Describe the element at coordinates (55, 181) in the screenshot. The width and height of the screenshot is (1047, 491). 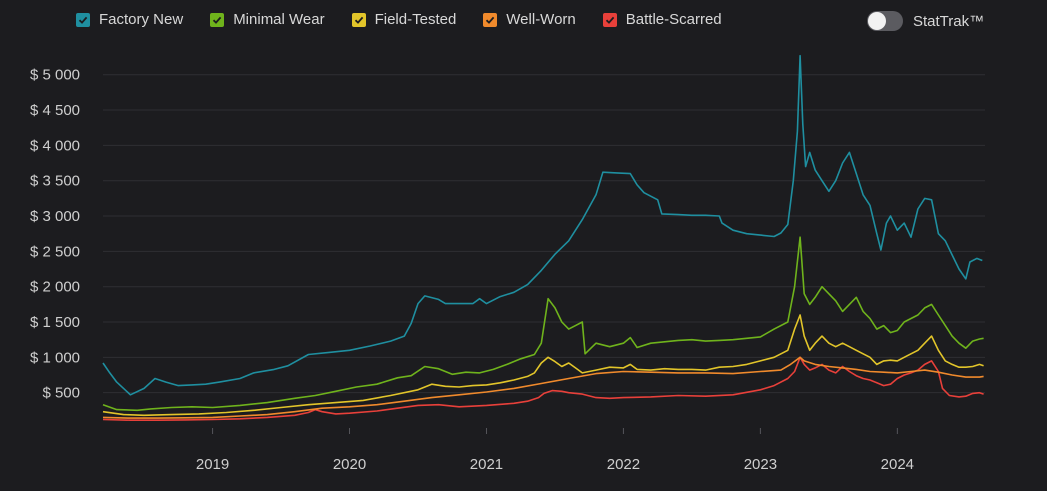
I see `y-tick-label: $ 3 500` at that location.